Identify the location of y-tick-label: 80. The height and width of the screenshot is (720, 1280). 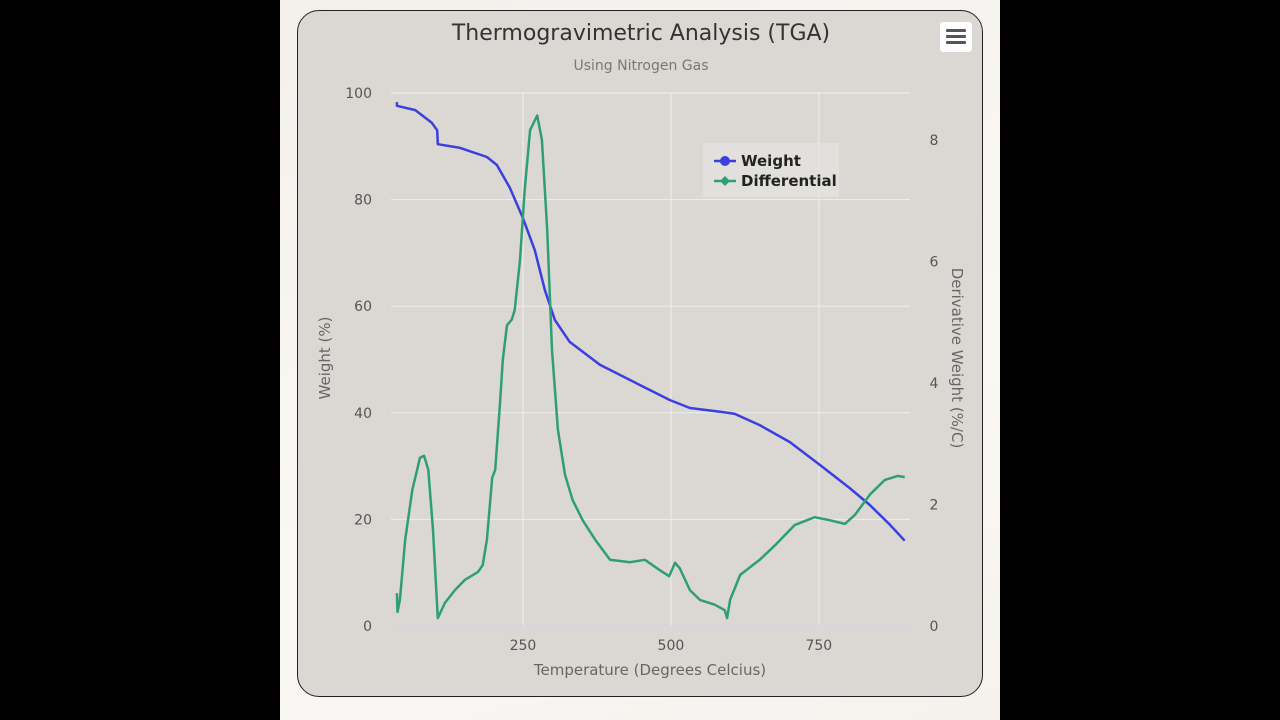
(363, 201).